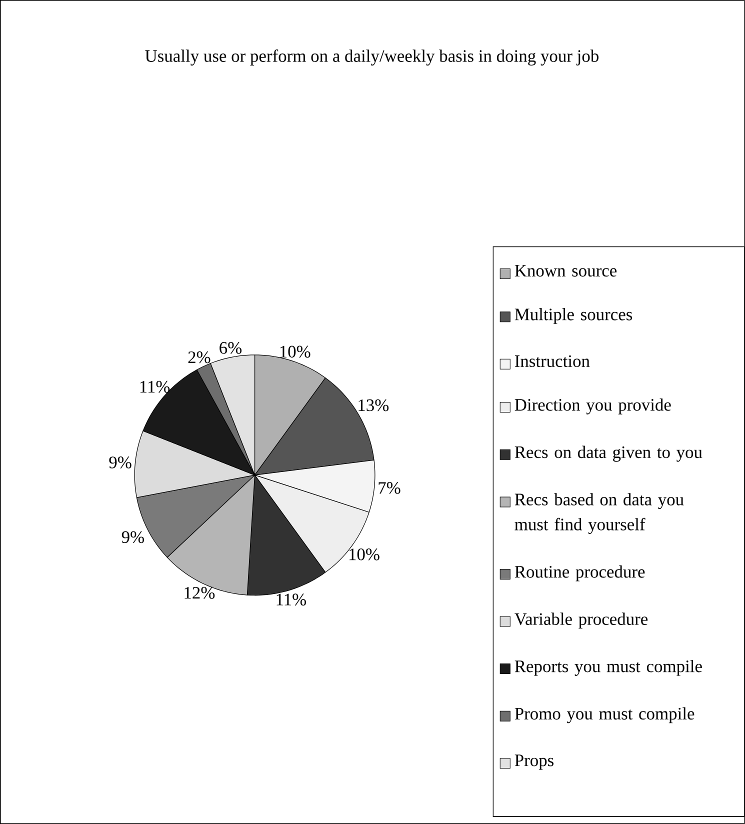 This screenshot has height=824, width=745. I want to click on data-label: 12%, so click(199, 592).